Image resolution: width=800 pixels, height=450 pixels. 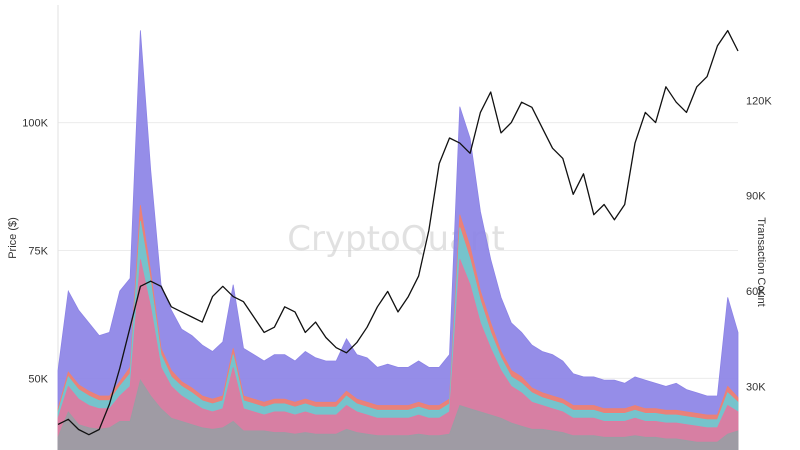 I want to click on left-tick-label-2: 100K, so click(x=35, y=124).